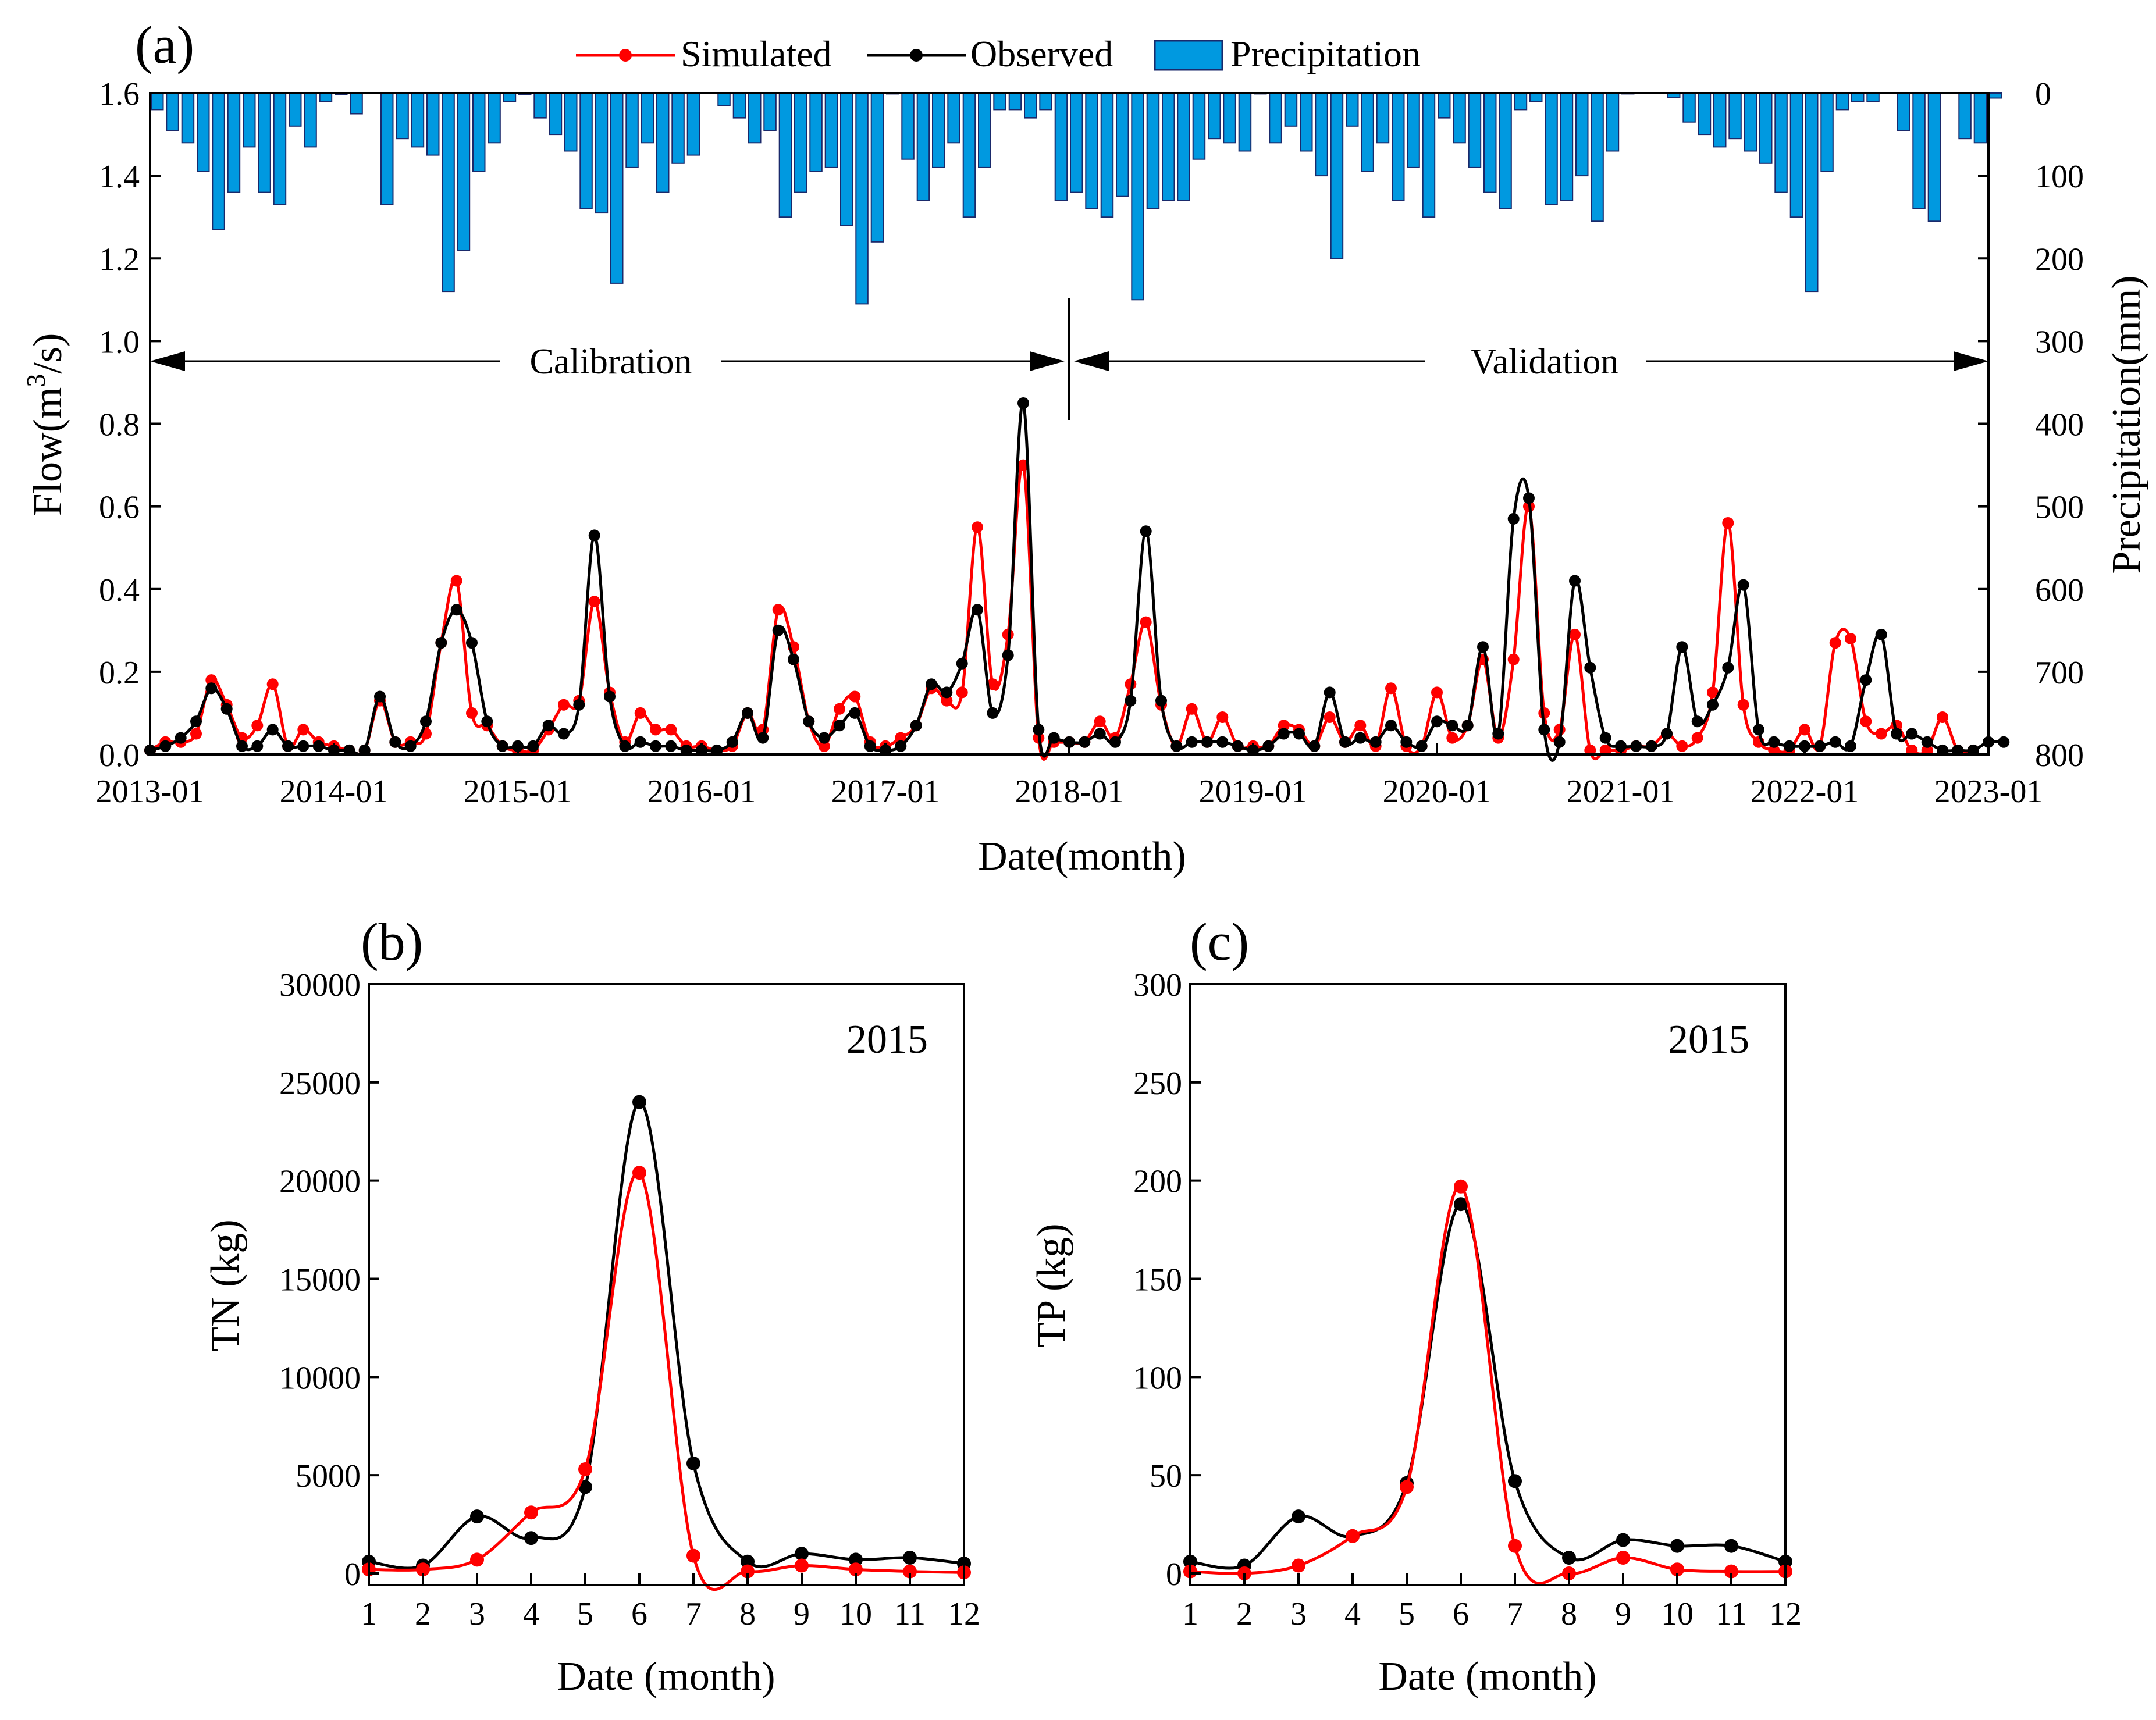 The width and height of the screenshot is (2156, 1720). Describe the element at coordinates (518, 792) in the screenshot. I see `x-tick-label-a: 2015-01` at that location.